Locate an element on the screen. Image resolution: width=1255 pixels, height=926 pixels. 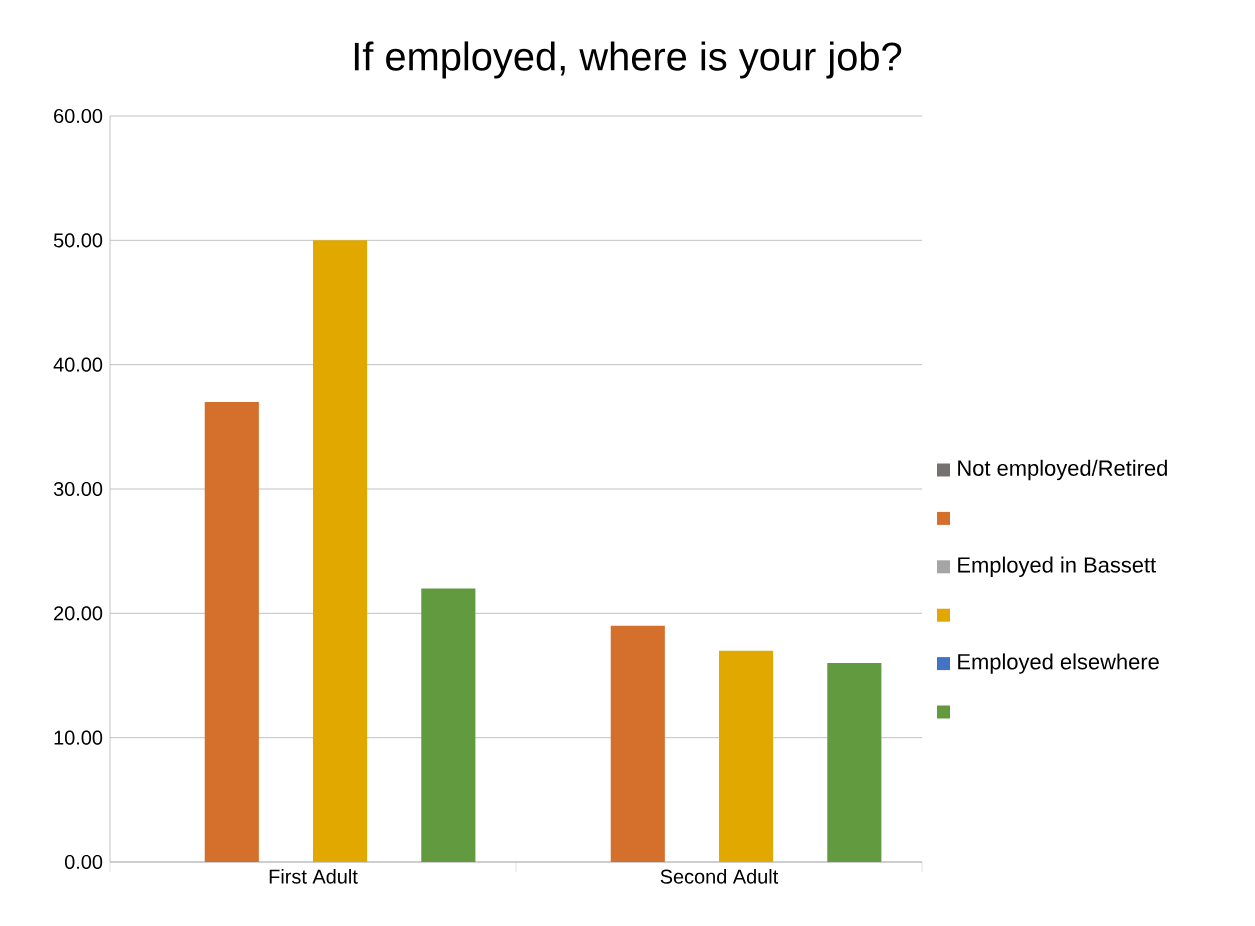
x-tick-label: Second Adult is located at coordinates (719, 876).